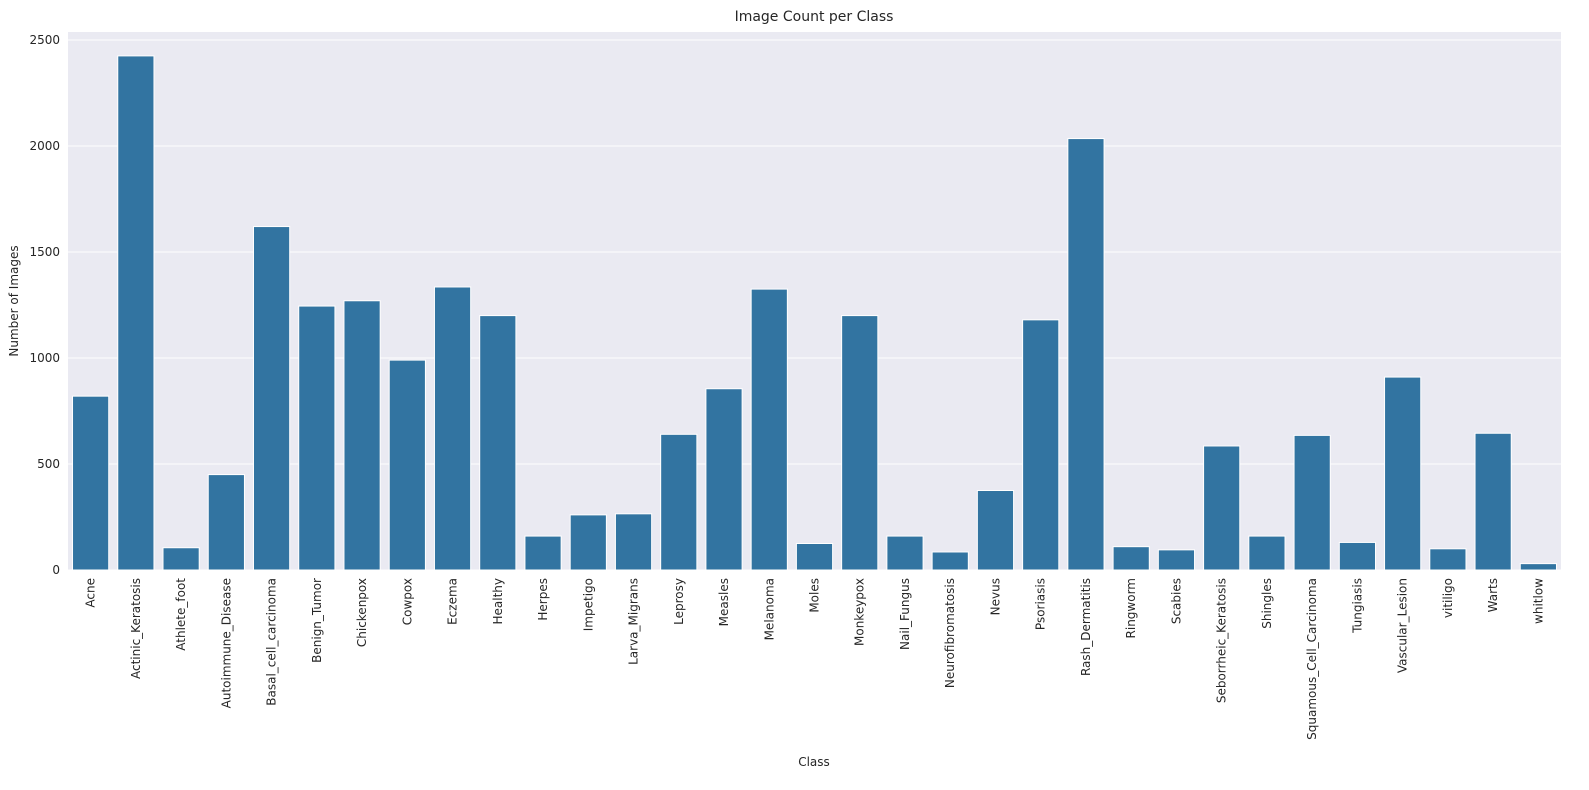 This screenshot has height=790, width=1589. I want to click on bar-monkeypox, so click(860, 443).